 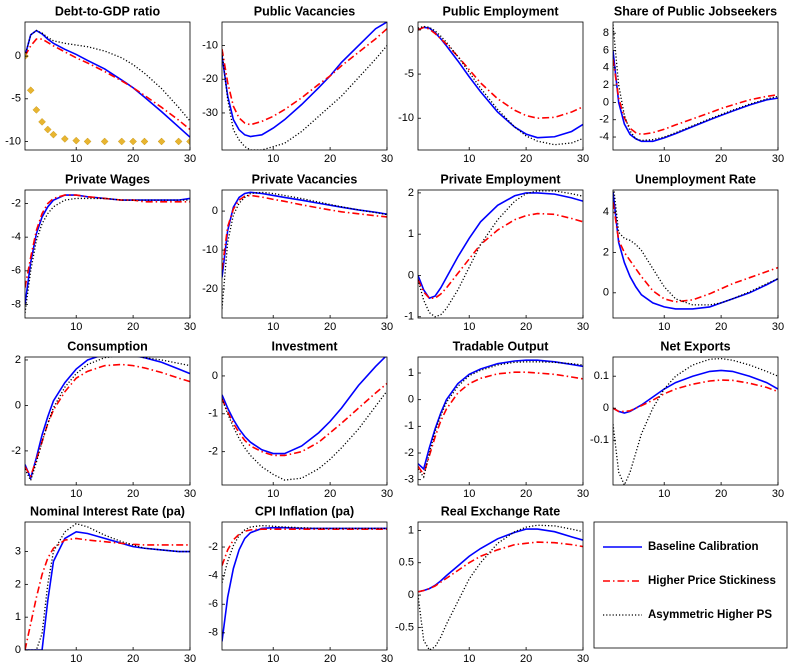 I want to click on legend-label: Baseline Calibration, so click(x=703, y=547).